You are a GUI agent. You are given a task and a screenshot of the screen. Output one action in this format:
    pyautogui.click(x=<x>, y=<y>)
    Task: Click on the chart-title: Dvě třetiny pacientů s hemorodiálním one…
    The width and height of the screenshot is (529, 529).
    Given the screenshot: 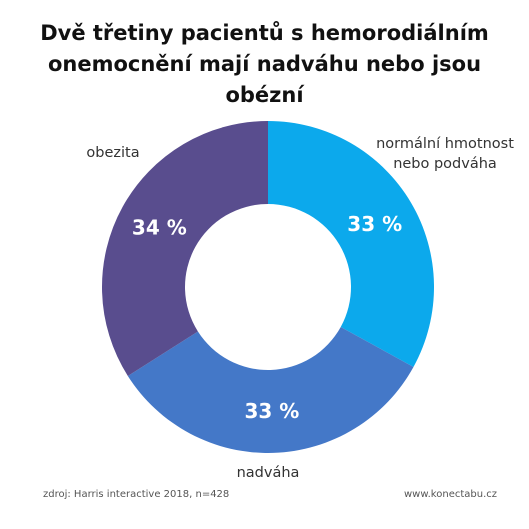 What is the action you would take?
    pyautogui.click(x=264, y=64)
    